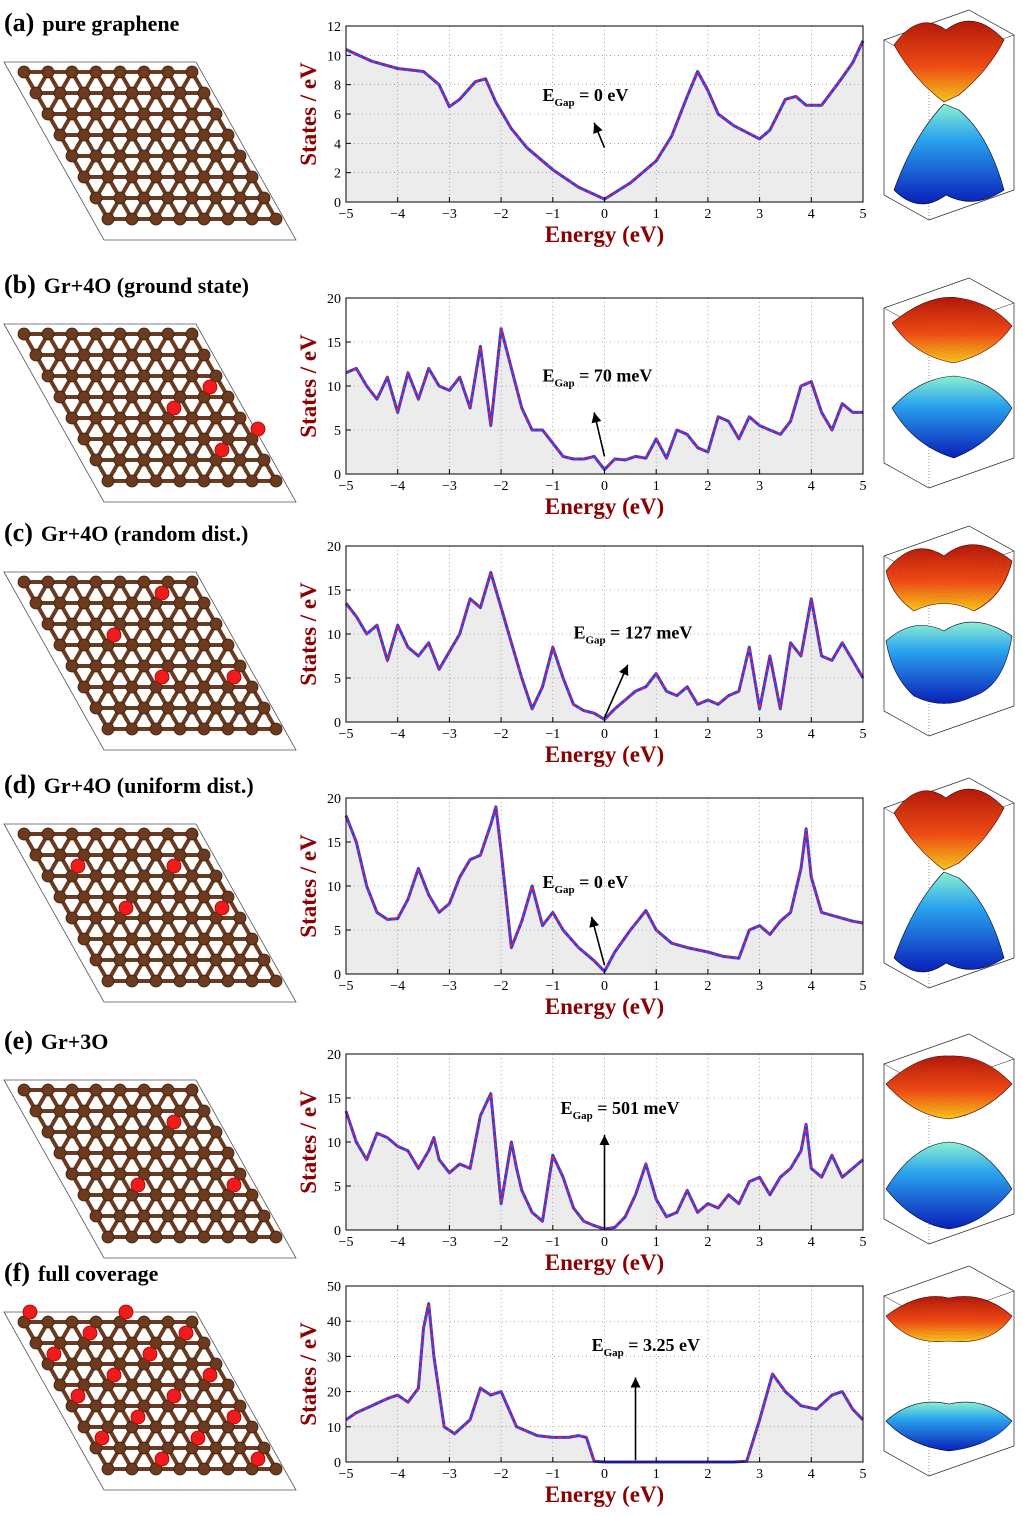  Describe the element at coordinates (148, 785) in the screenshot. I see `panel-title: Gr+4O (uniform dist.)` at that location.